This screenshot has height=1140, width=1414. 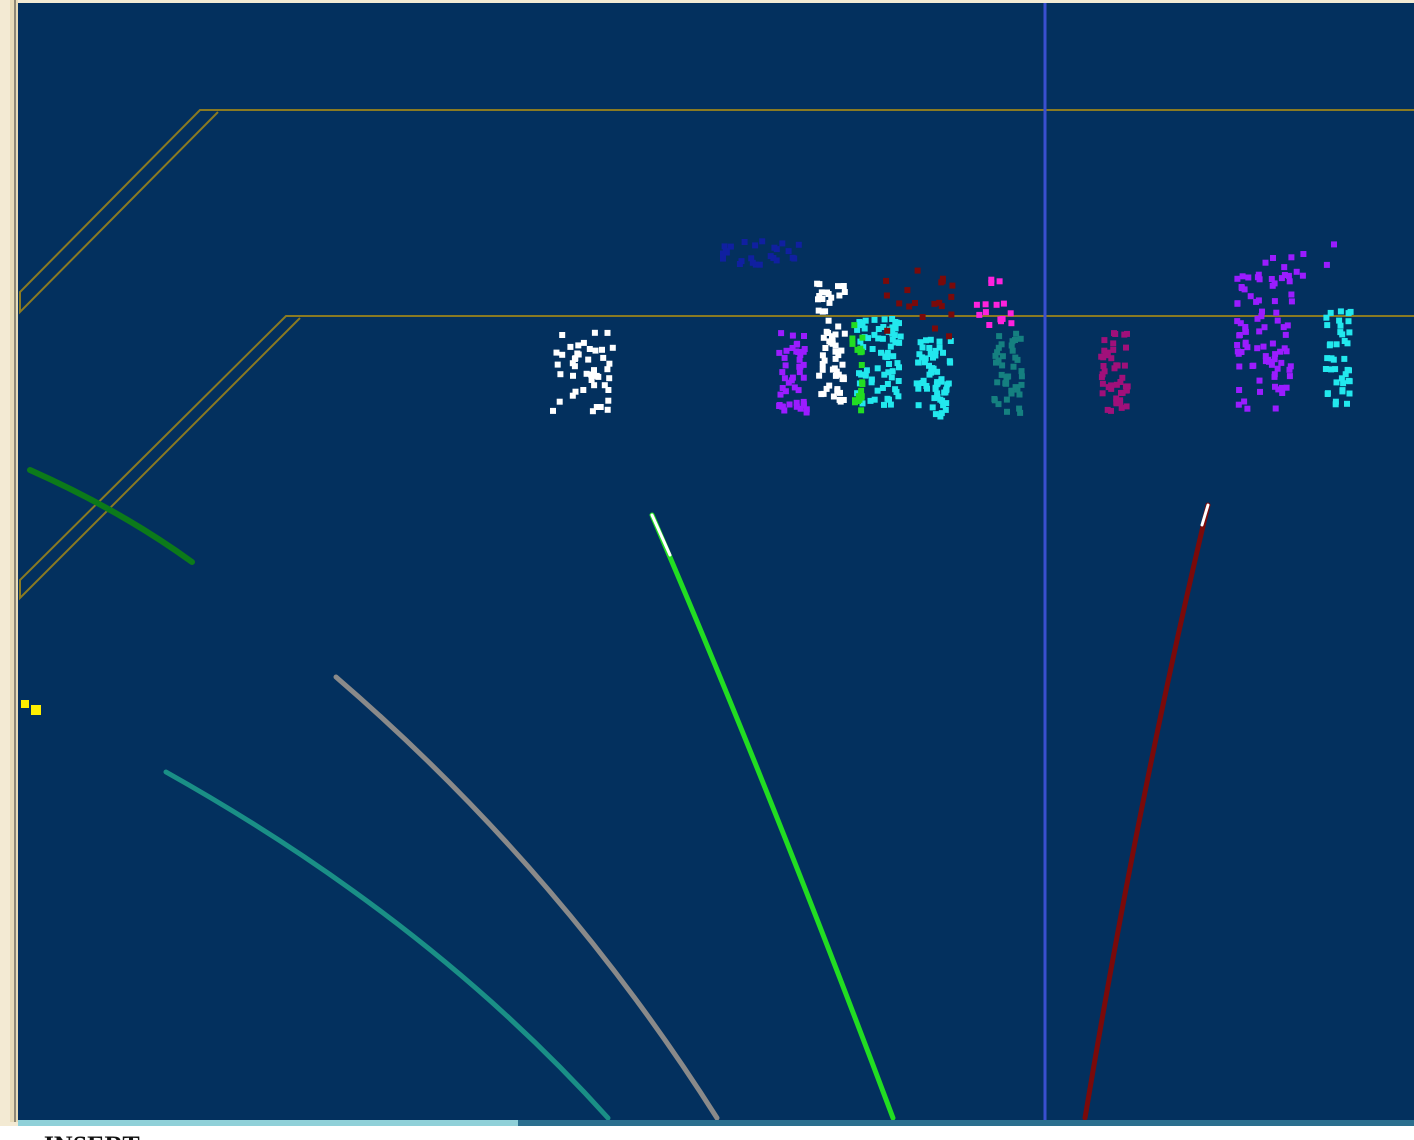 What do you see at coordinates (25, 704) in the screenshot?
I see `hit-yellow` at bounding box center [25, 704].